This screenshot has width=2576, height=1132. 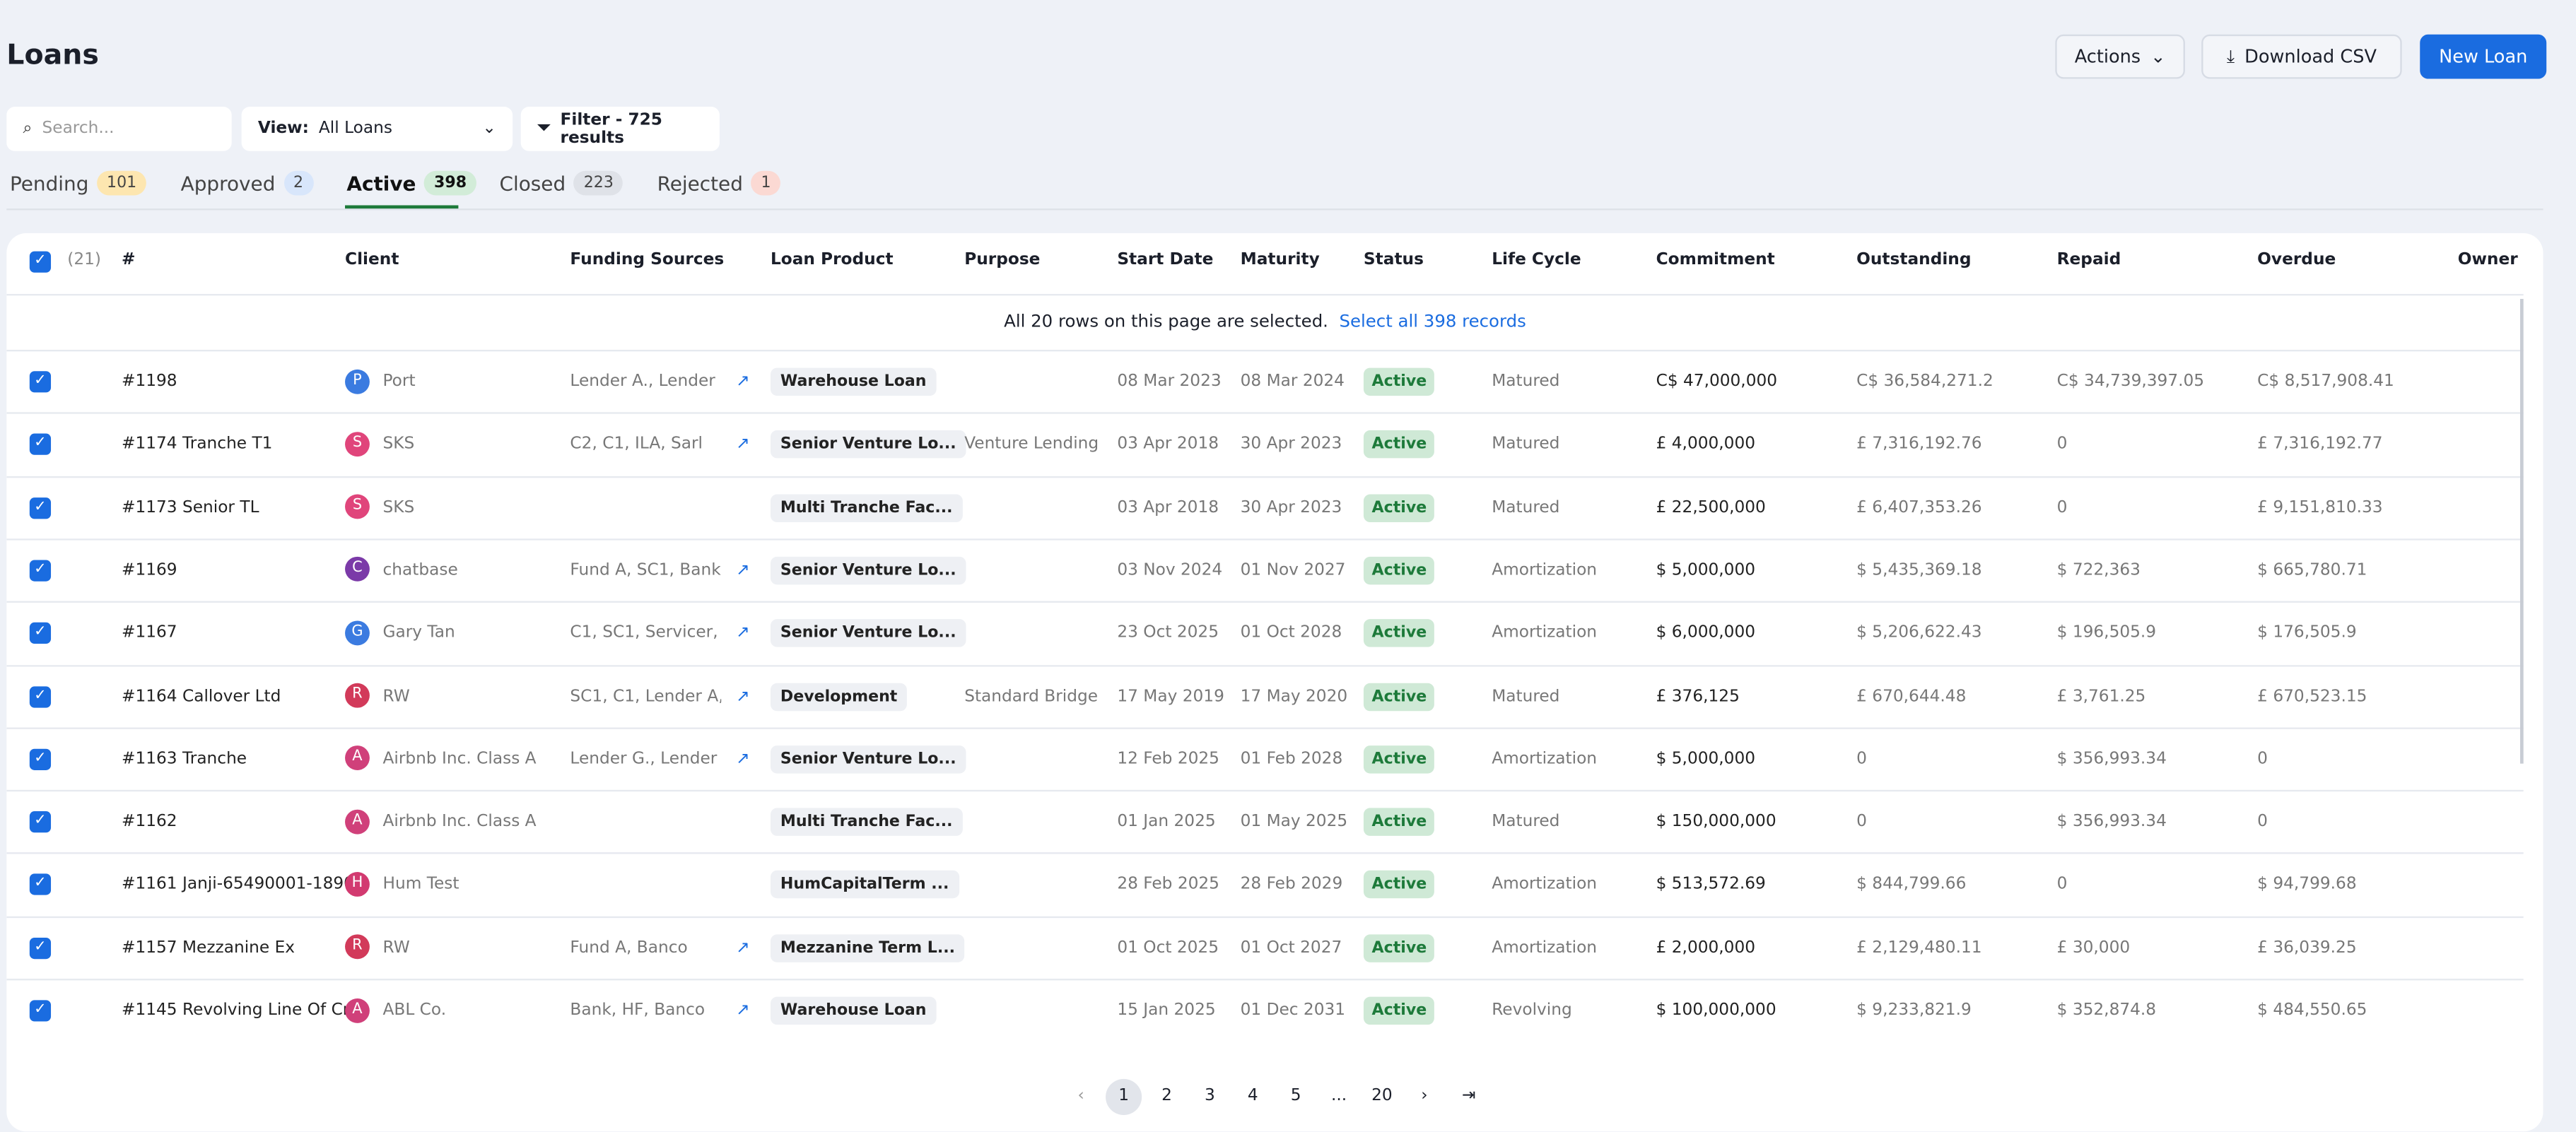 What do you see at coordinates (2130, 381) in the screenshot?
I see `repaid: C$ 34,739,397.05` at bounding box center [2130, 381].